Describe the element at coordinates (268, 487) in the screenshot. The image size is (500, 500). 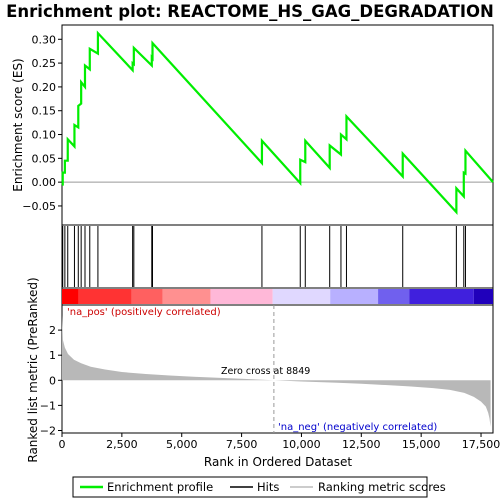
I see `legend-label-hits: Hits` at that location.